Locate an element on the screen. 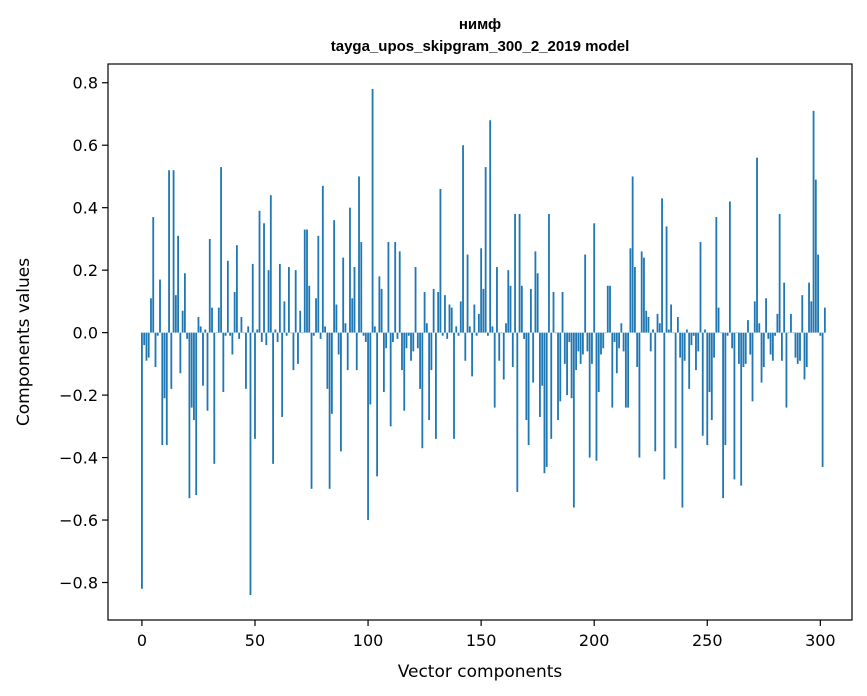  x-tick-label: 150 is located at coordinates (481, 640).